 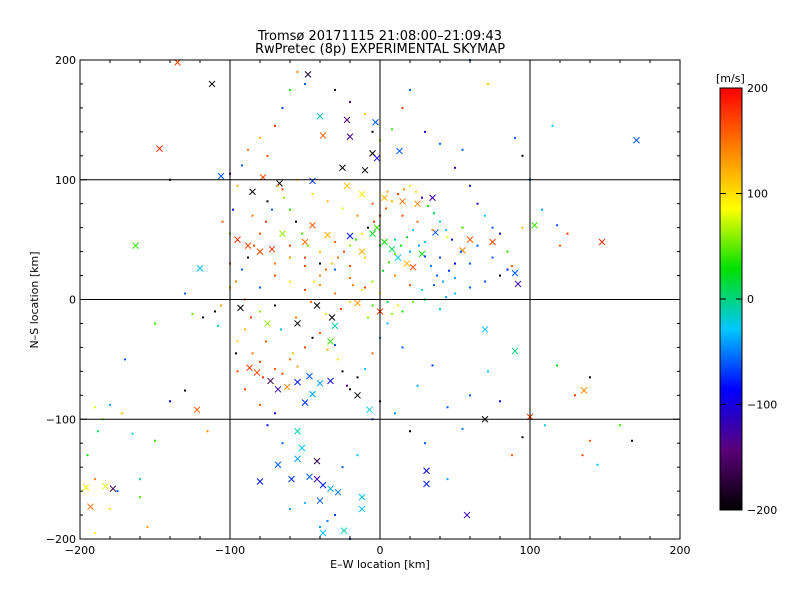 I want to click on x-tick-label: 100, so click(x=530, y=550).